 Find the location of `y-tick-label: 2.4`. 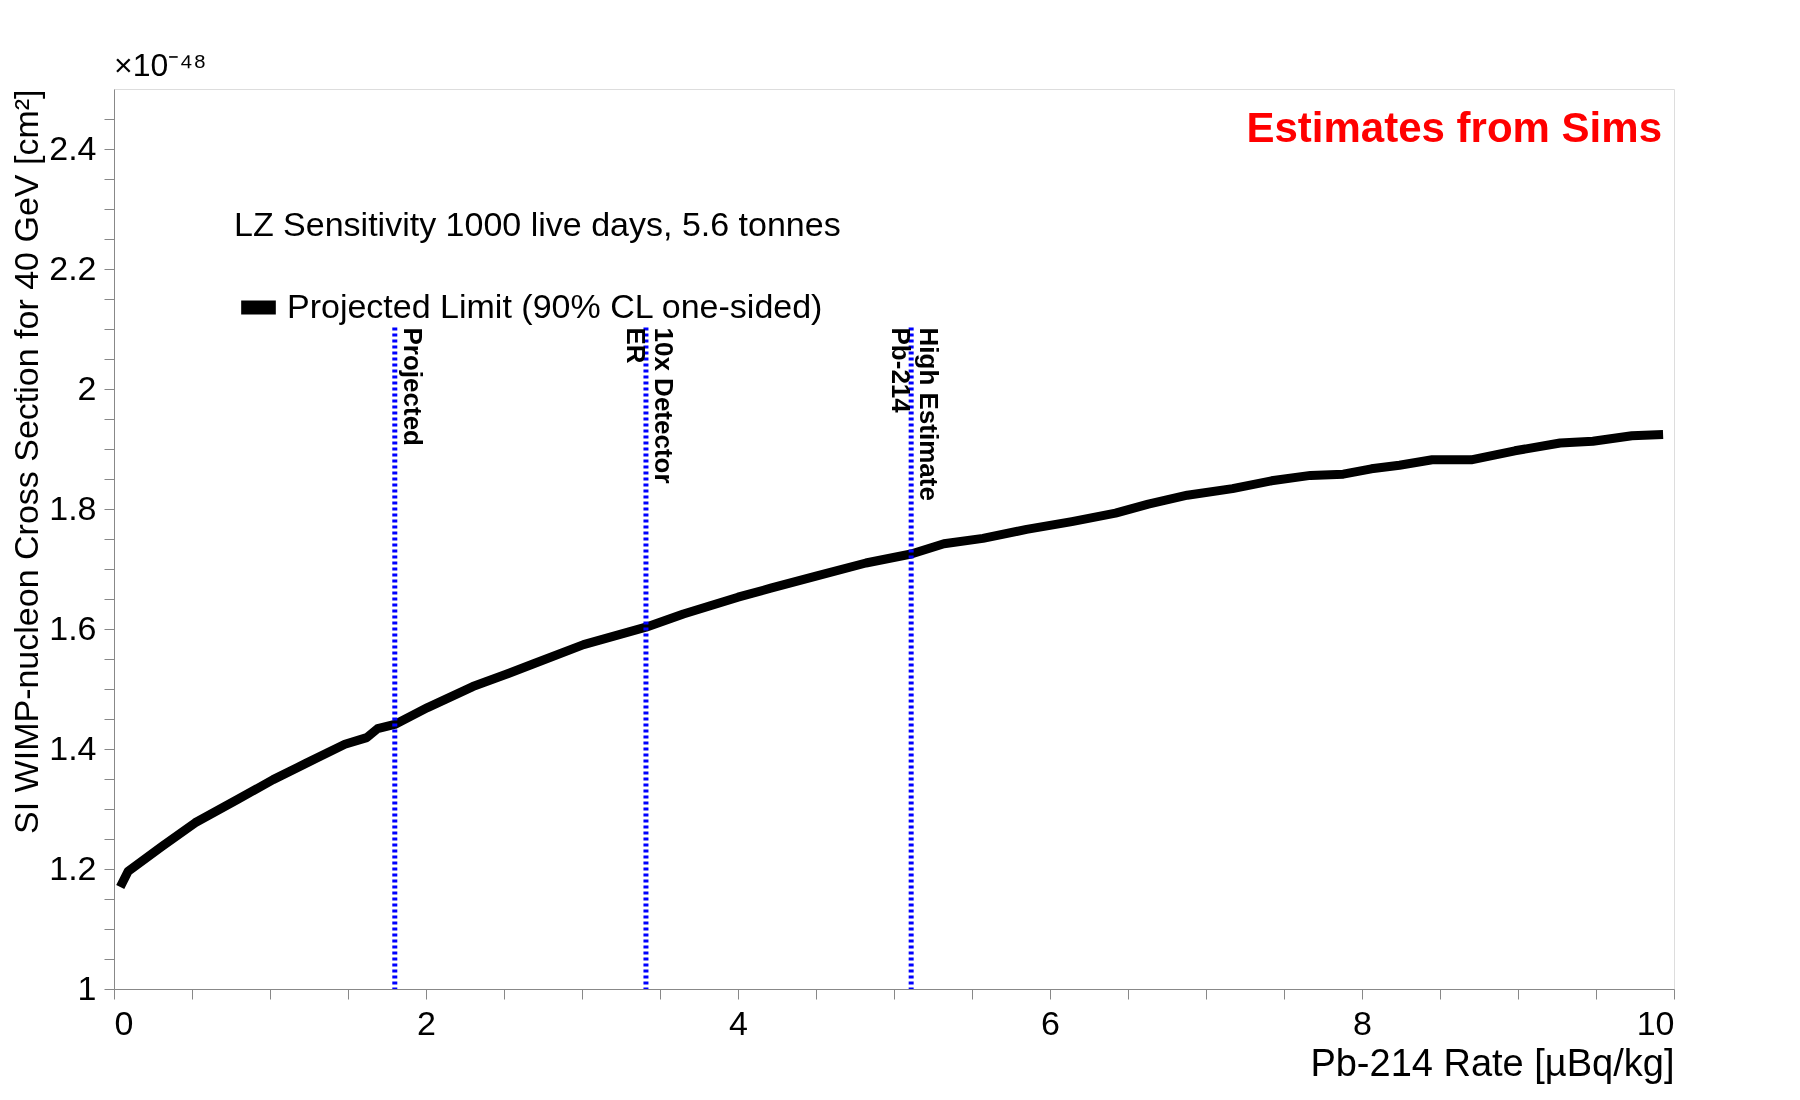

y-tick-label: 2.4 is located at coordinates (73, 147).